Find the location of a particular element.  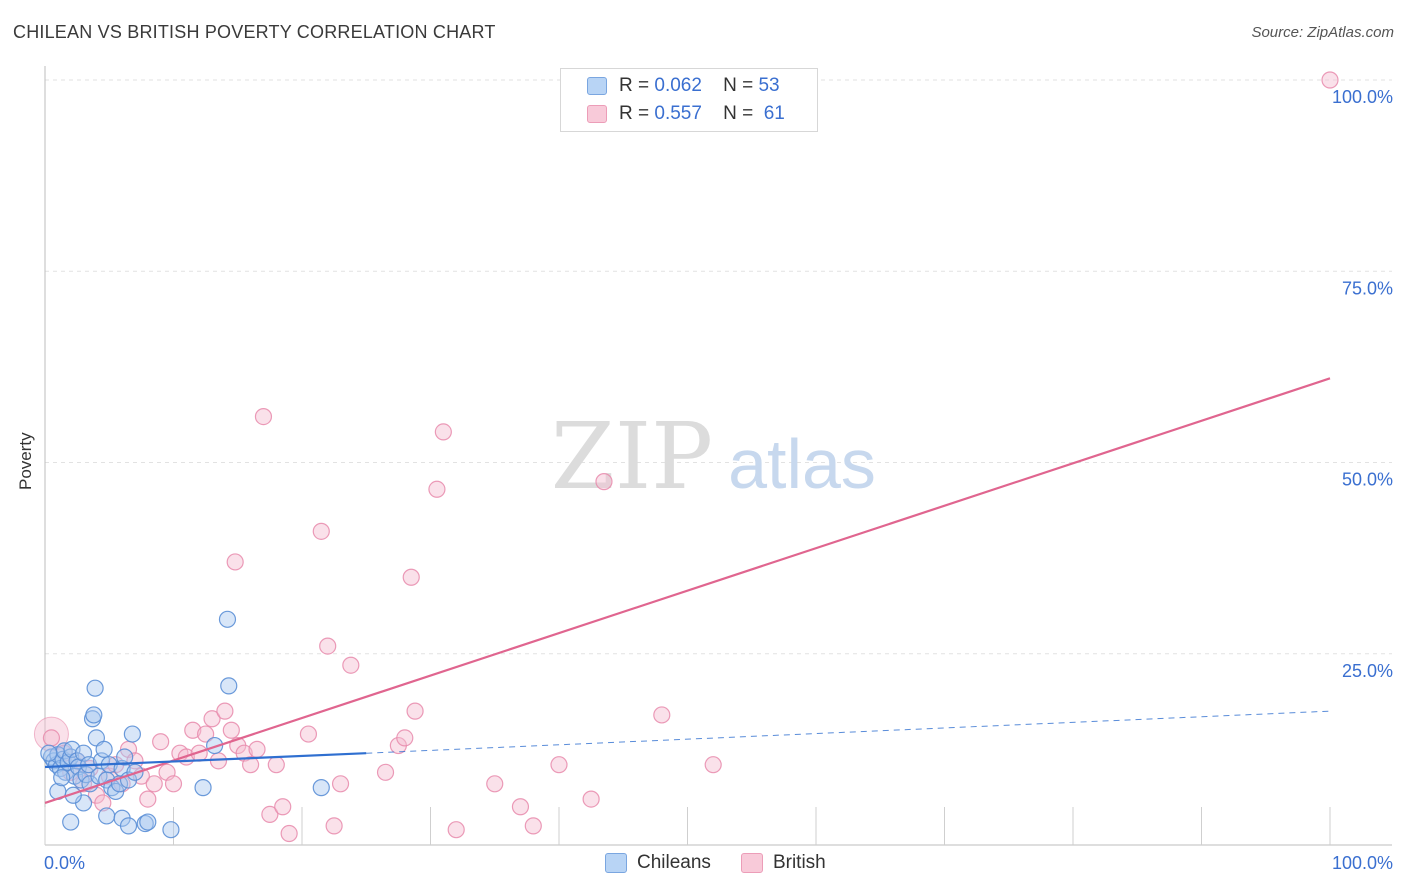

legend-label-chileans: Chileans is located at coordinates (674, 862).